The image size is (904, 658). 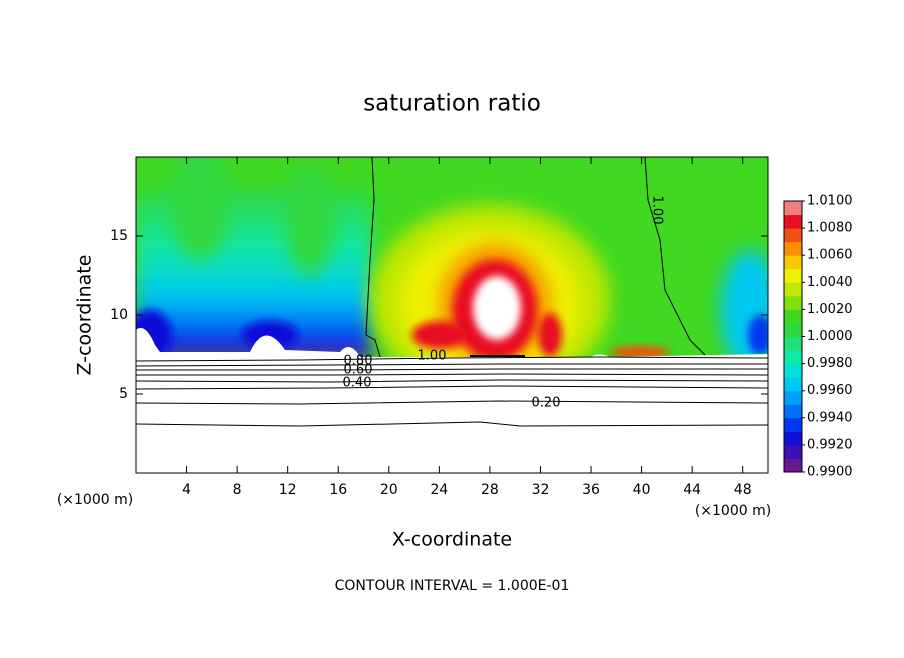 What do you see at coordinates (357, 383) in the screenshot?
I see `contour-label: 0.40` at bounding box center [357, 383].